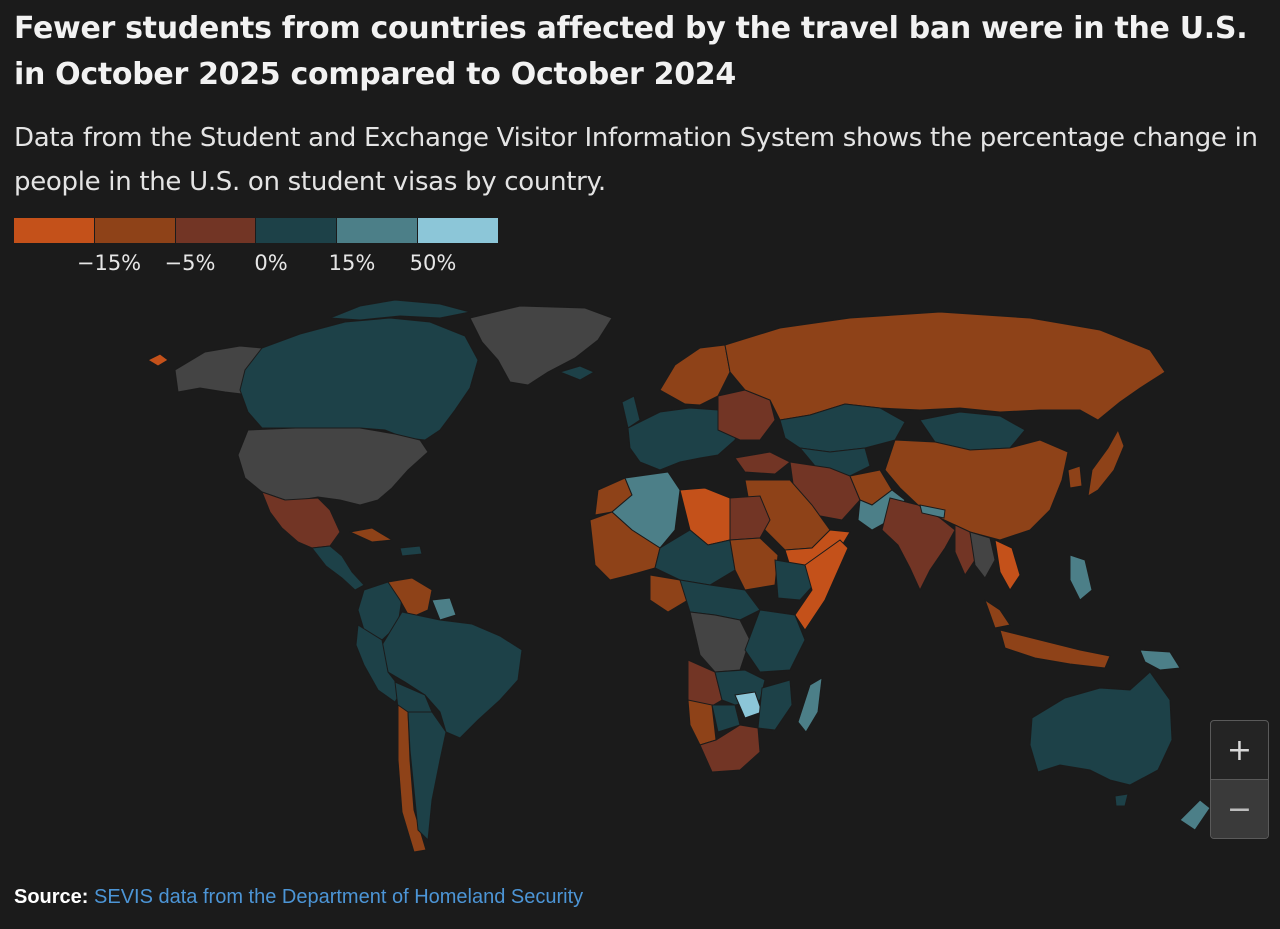 This screenshot has height=929, width=1280. What do you see at coordinates (932, 511) in the screenshot?
I see `country-nepal` at bounding box center [932, 511].